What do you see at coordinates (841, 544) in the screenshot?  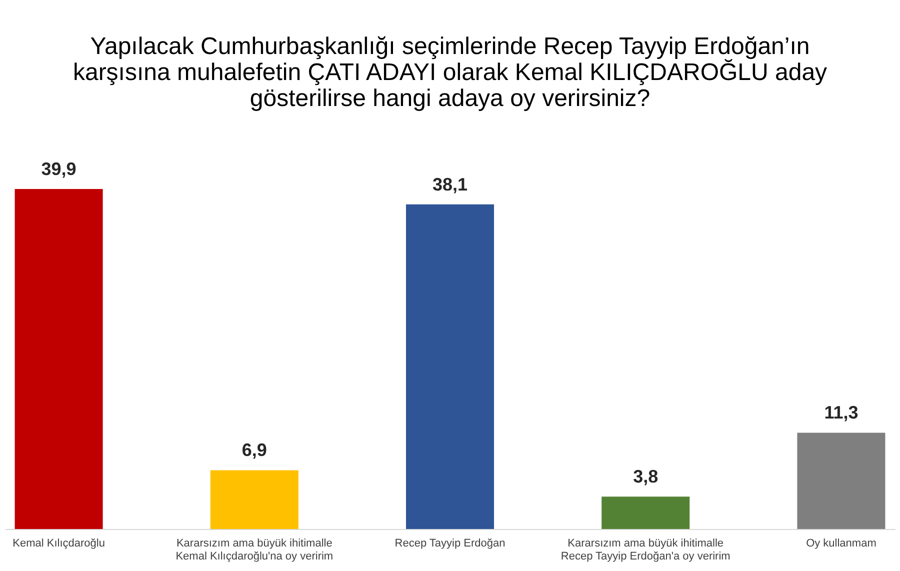 I see `x-tick-label: Oy kullanmam` at bounding box center [841, 544].